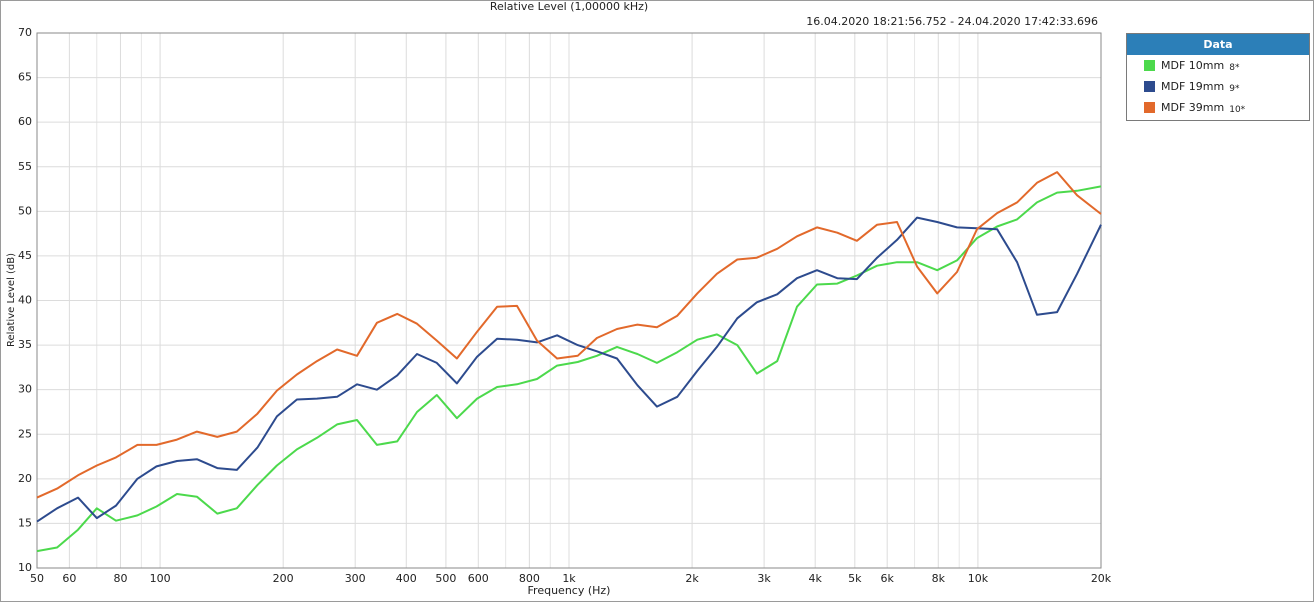  I want to click on x-tick-label: 2k, so click(692, 578).